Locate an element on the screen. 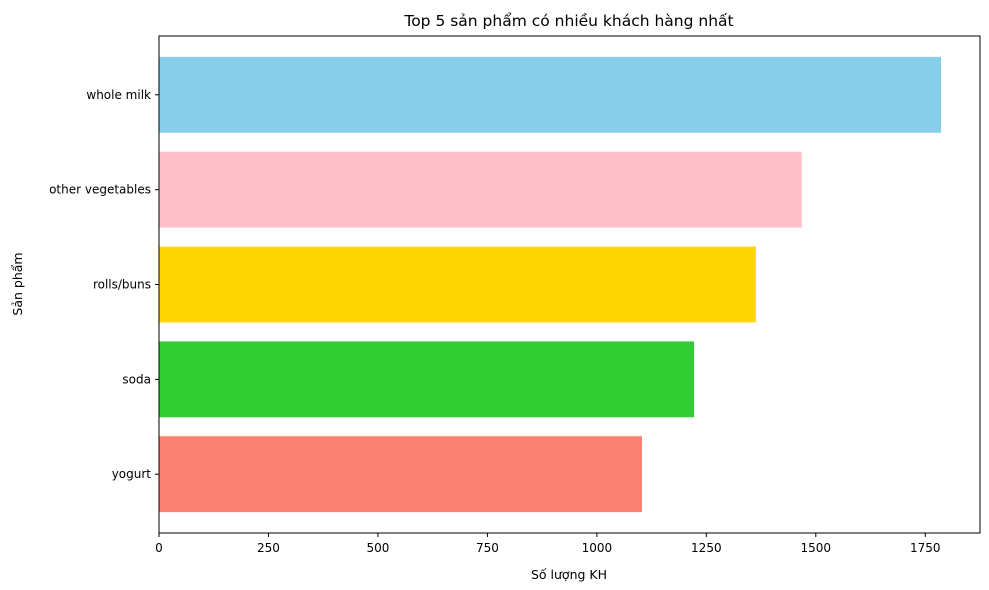  y-tick-label: whole milk is located at coordinates (118, 95).